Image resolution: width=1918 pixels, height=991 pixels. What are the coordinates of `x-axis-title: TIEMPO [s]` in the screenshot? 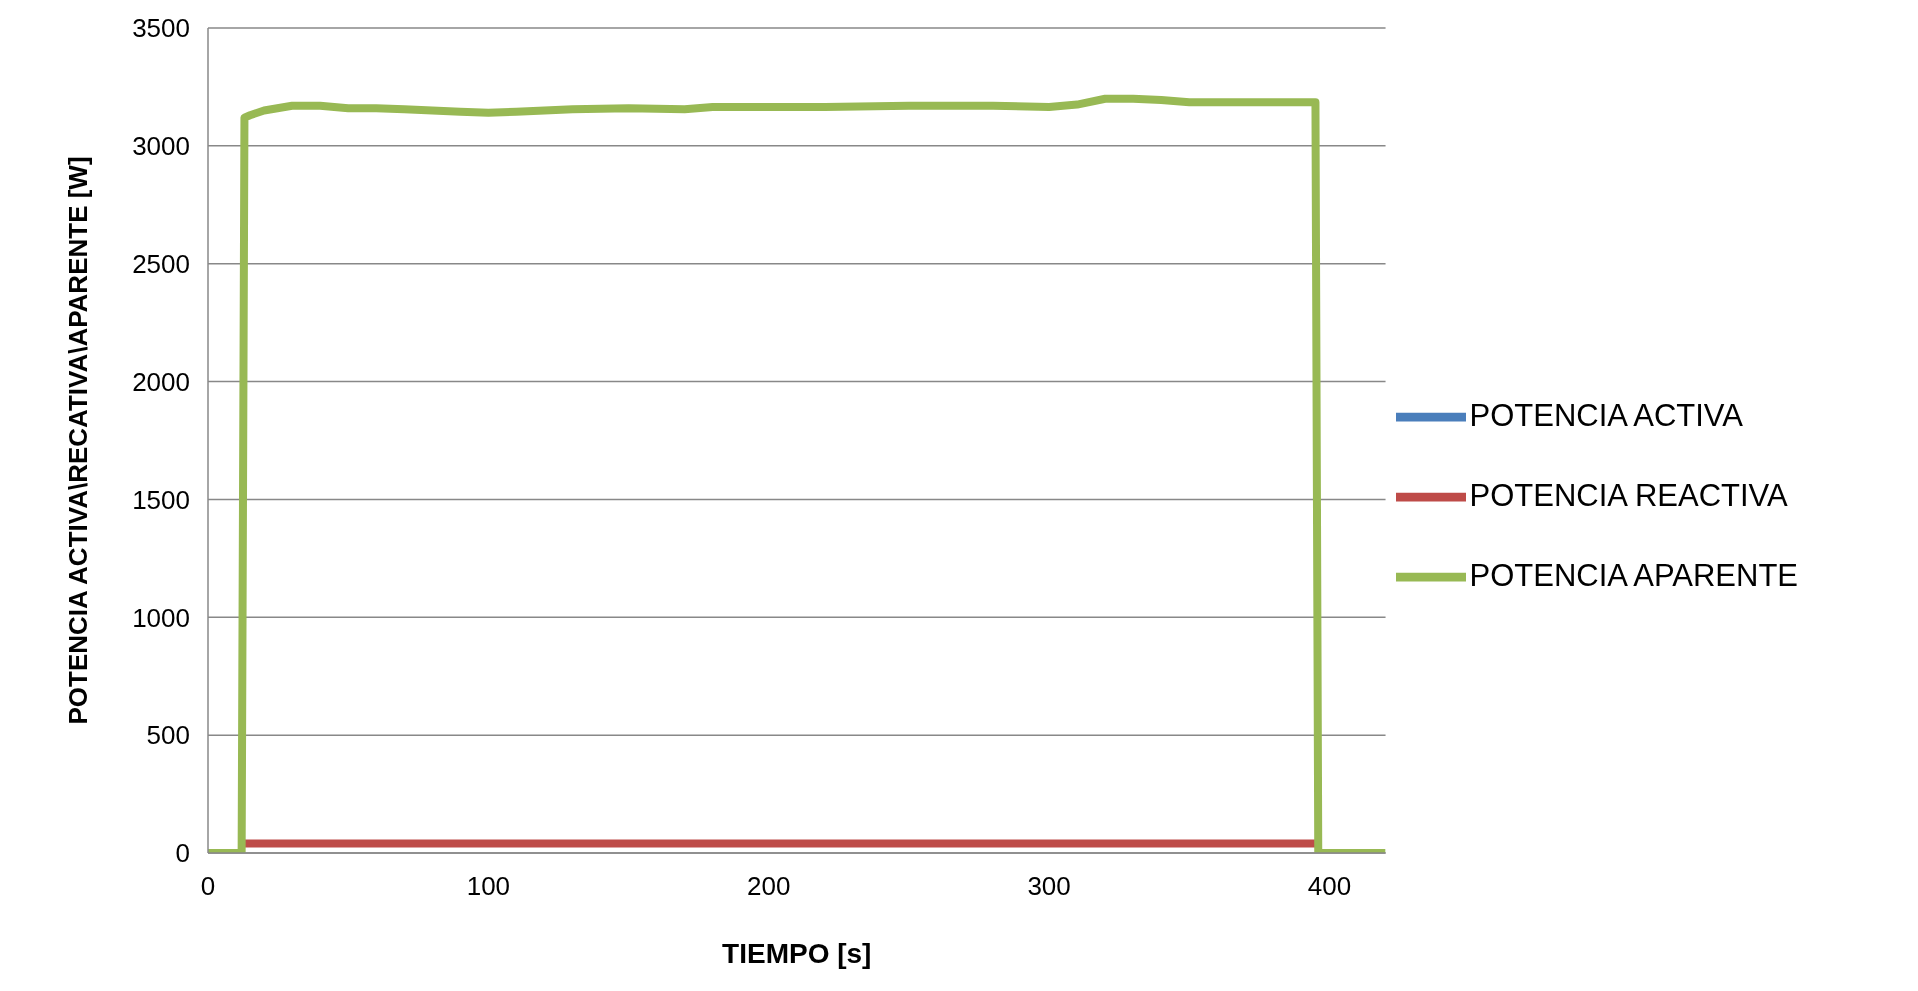 It's located at (797, 953).